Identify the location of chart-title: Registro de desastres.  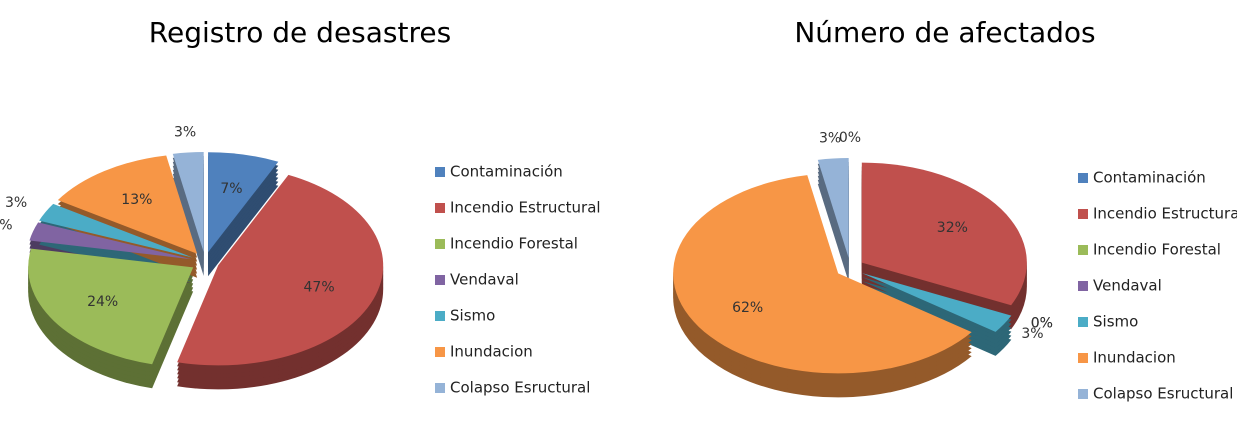
(300, 32).